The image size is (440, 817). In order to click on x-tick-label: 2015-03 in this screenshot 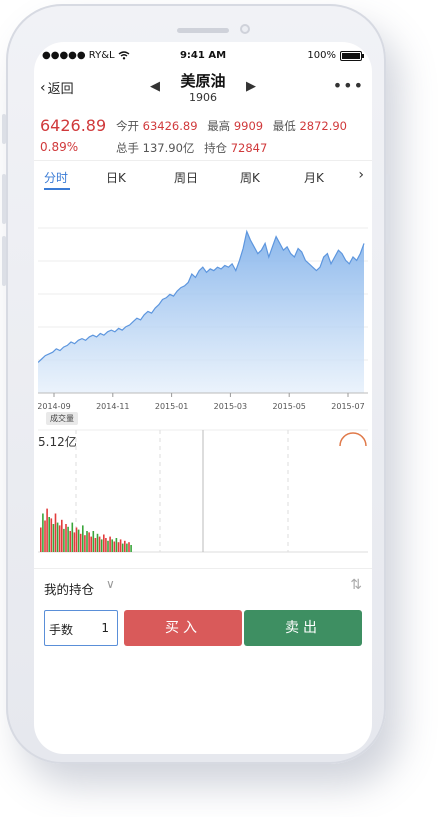, I will do `click(230, 406)`.